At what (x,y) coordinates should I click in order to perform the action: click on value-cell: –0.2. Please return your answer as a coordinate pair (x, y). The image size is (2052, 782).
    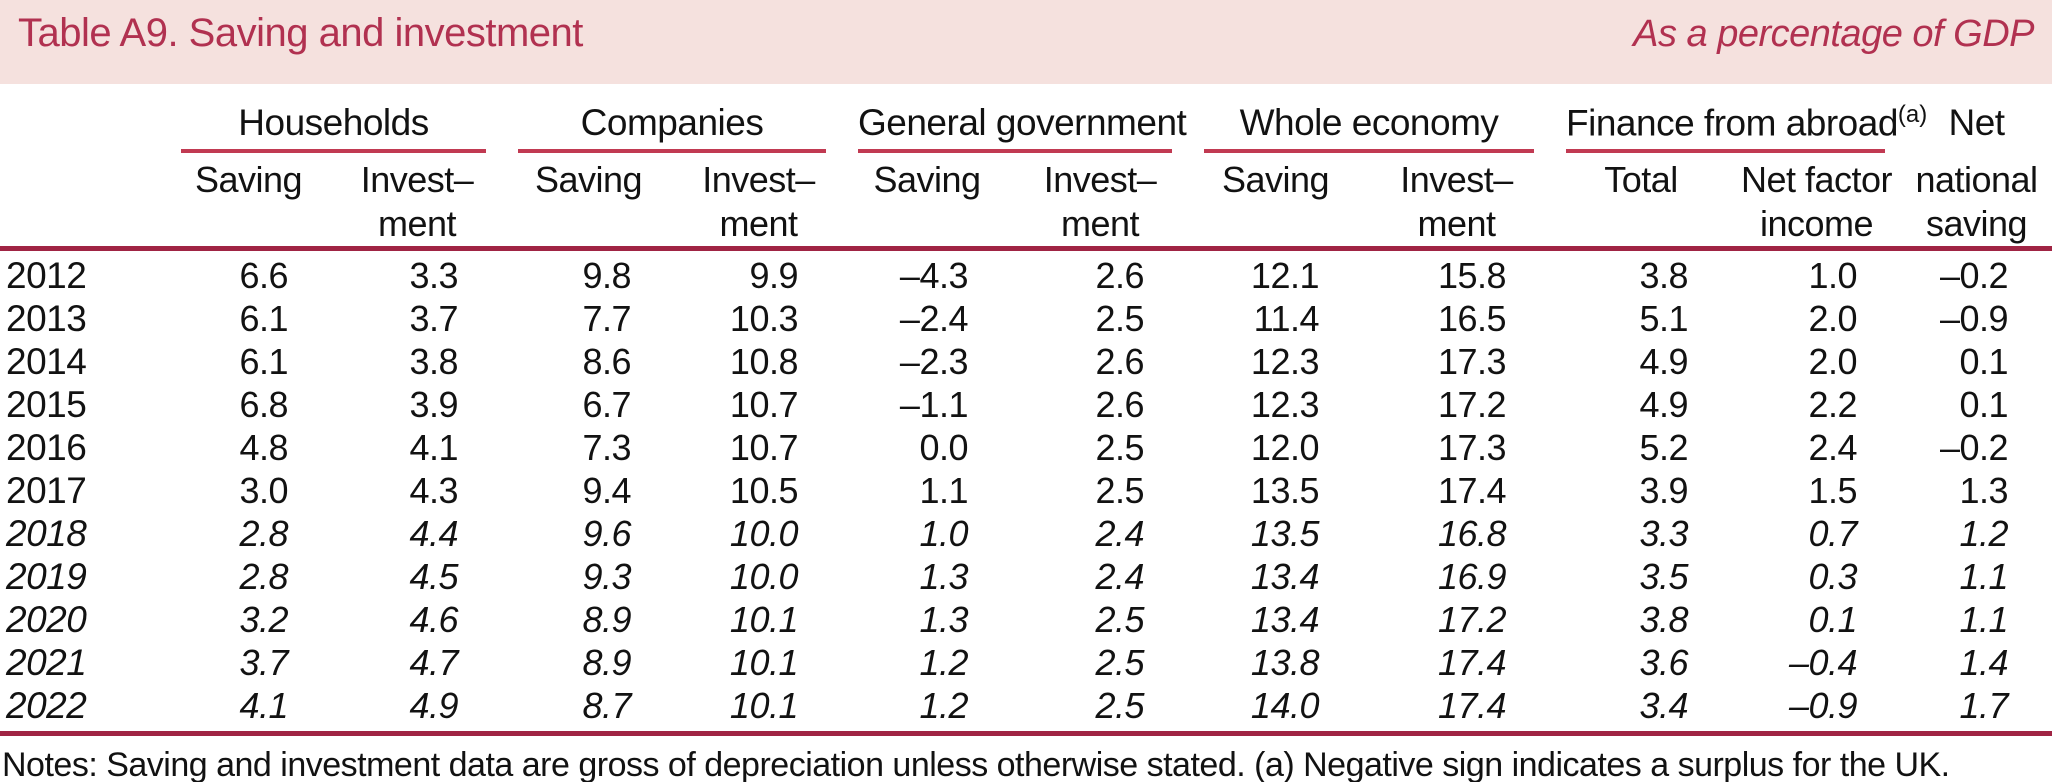
    Looking at the image, I should click on (1974, 276).